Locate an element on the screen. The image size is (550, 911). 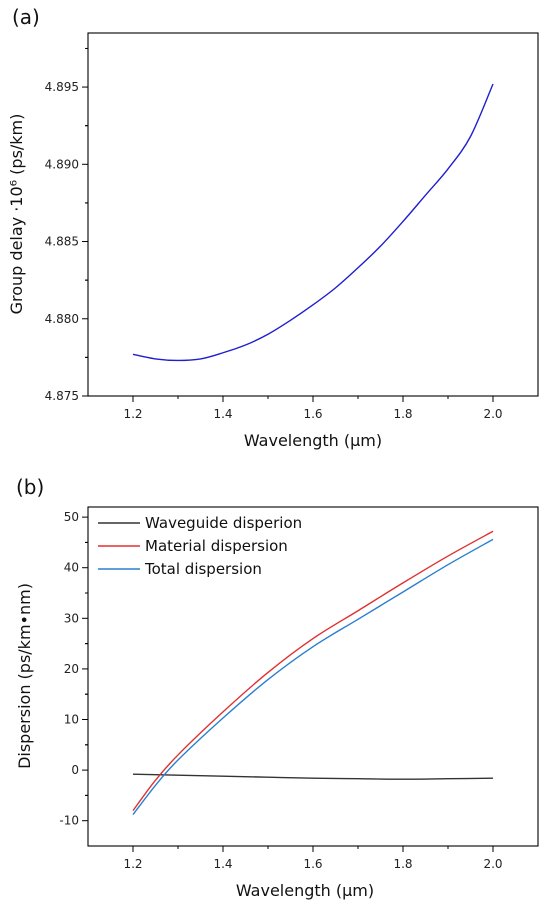
y-tick-label: 4.890 is located at coordinates (62, 164).